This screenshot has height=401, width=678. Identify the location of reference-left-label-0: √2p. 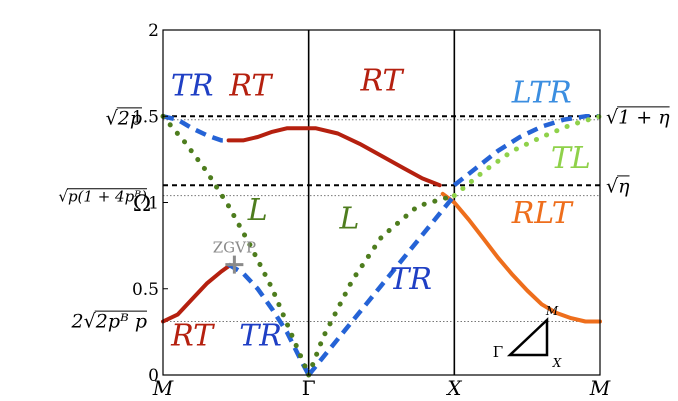
(124, 118).